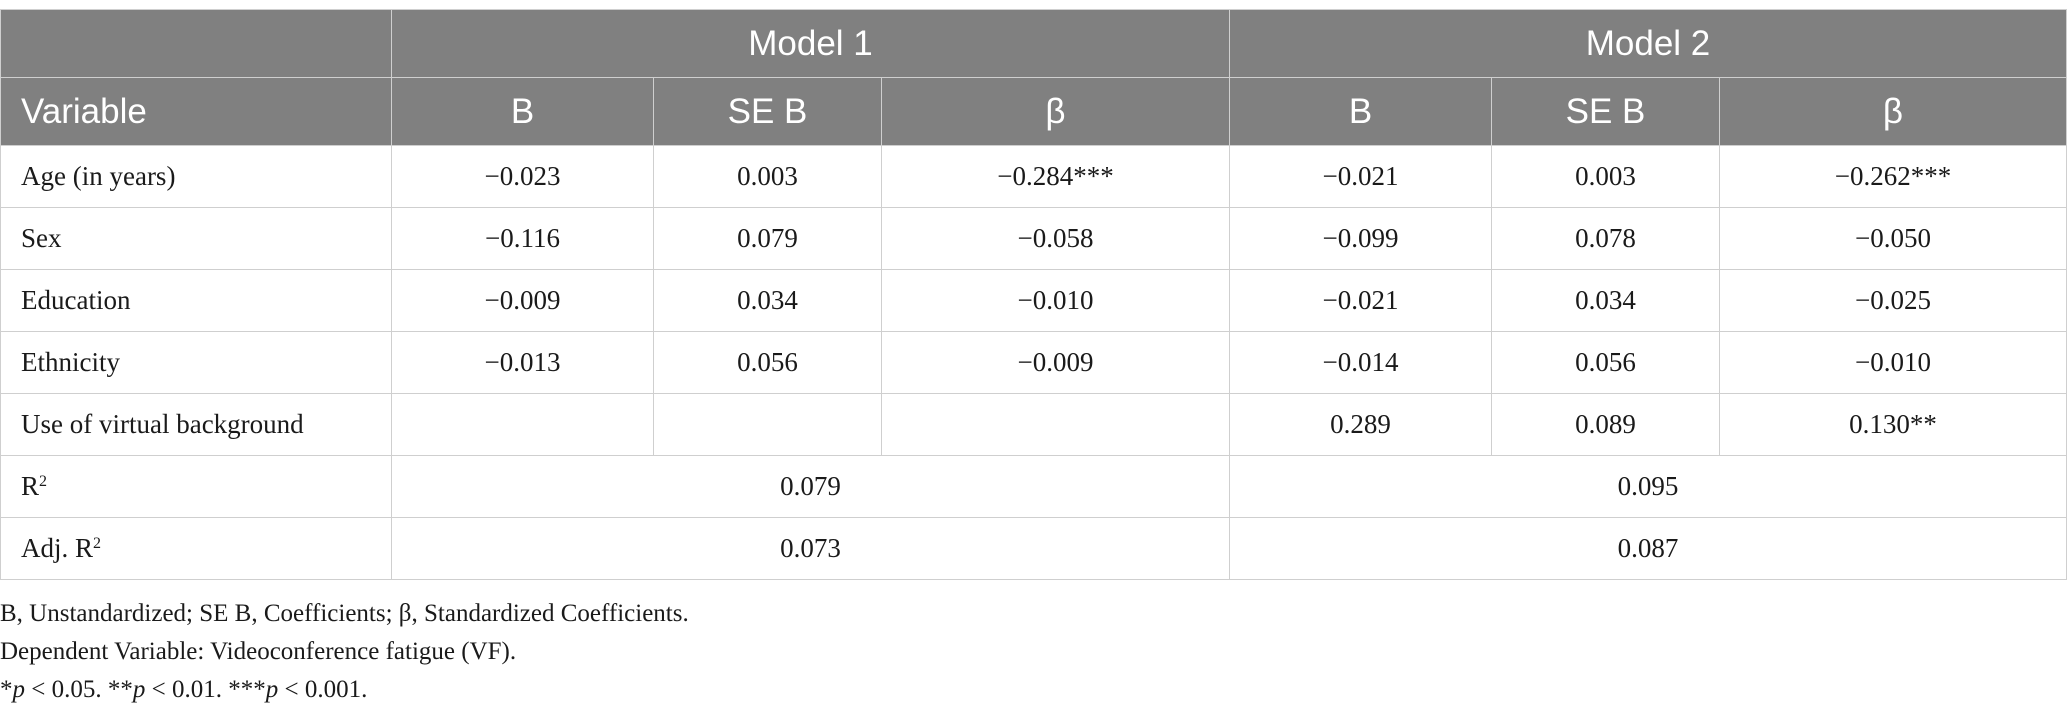 This screenshot has width=2067, height=712. Describe the element at coordinates (97, 543) in the screenshot. I see `adj-r2-superscript: 2` at that location.